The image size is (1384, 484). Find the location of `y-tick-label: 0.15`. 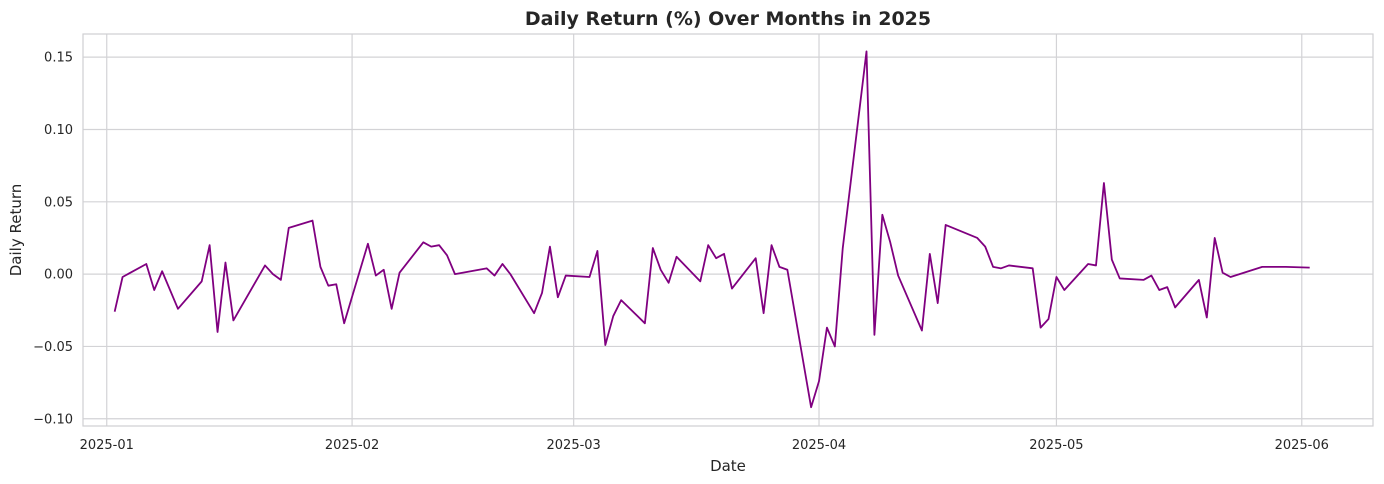

y-tick-label: 0.15 is located at coordinates (58, 58).